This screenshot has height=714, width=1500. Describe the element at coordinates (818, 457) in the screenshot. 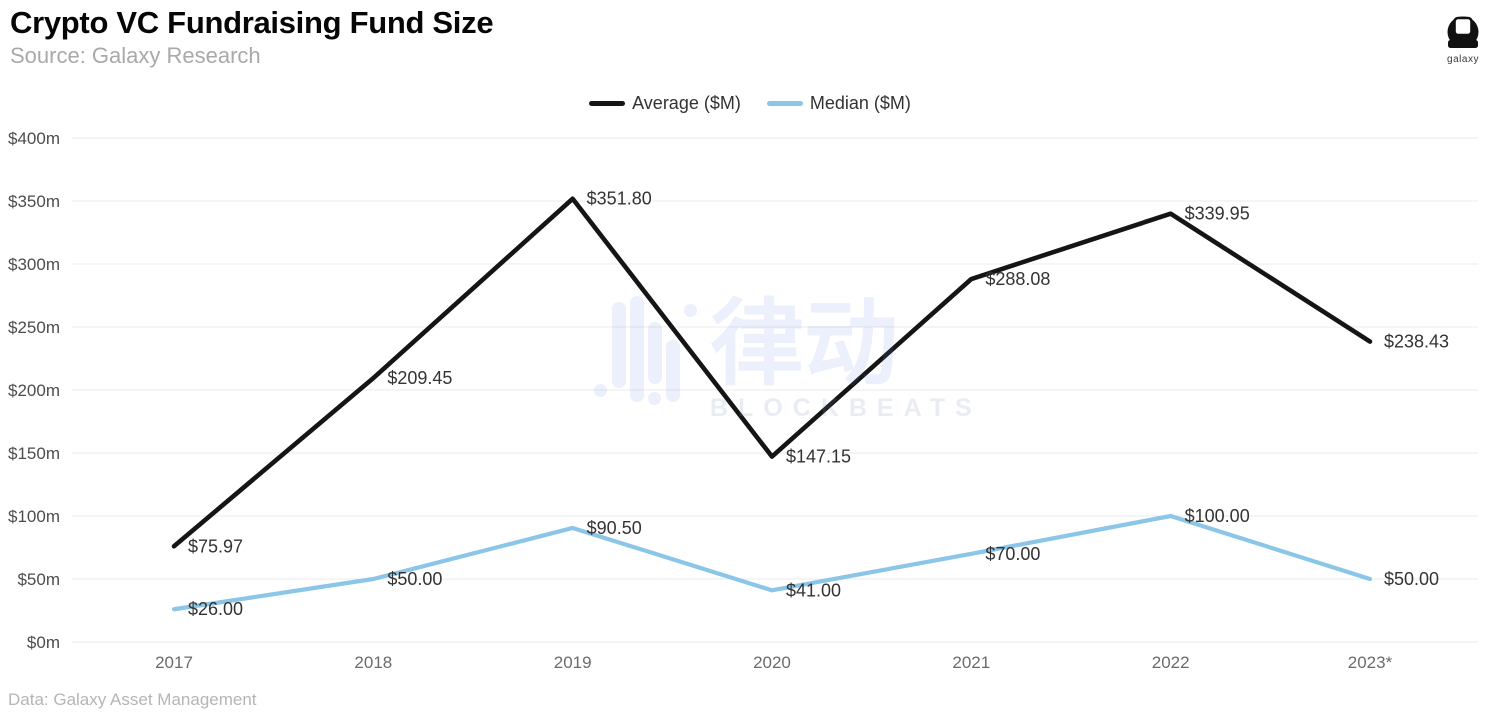

I see `data-label-average-2020: $147.15` at that location.